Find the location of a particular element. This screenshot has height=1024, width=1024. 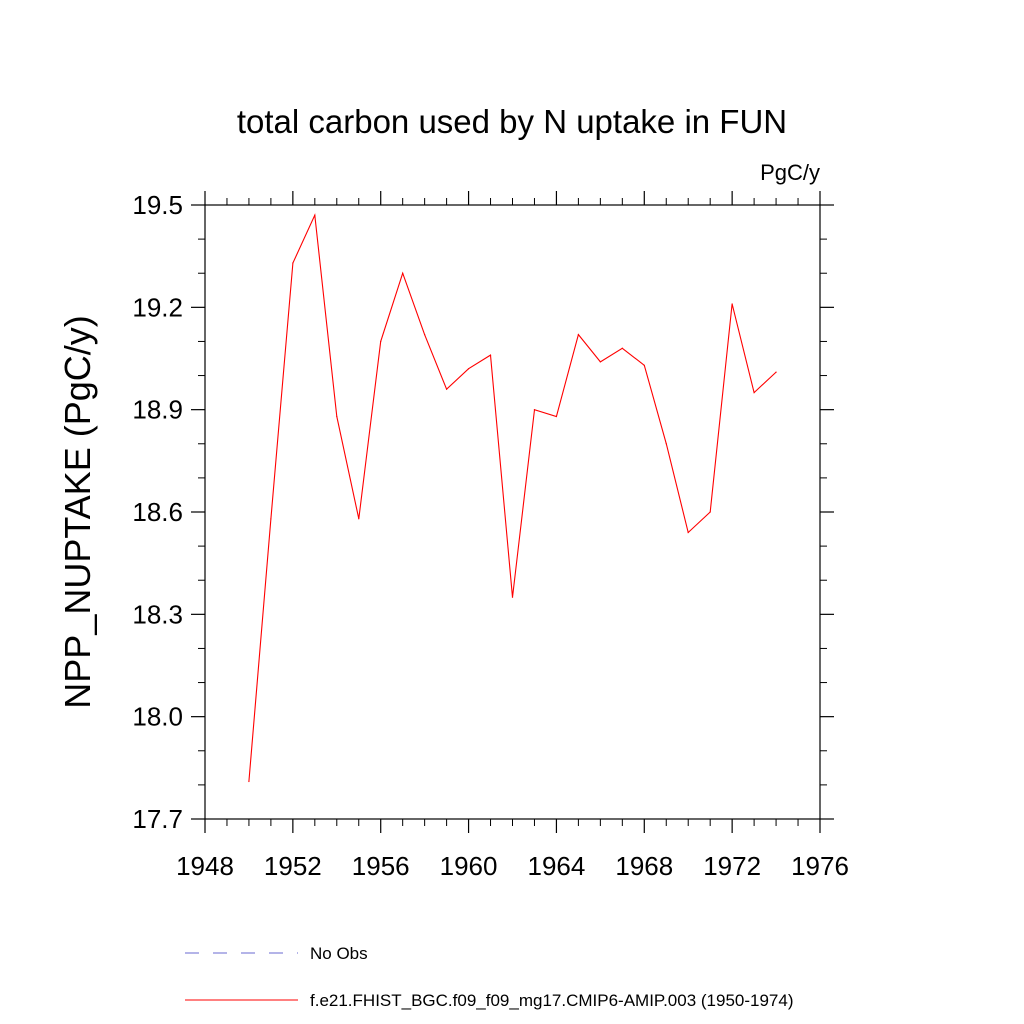

y-axis-label: NPP_NUPTAKE (PgC/y) is located at coordinates (77, 511).